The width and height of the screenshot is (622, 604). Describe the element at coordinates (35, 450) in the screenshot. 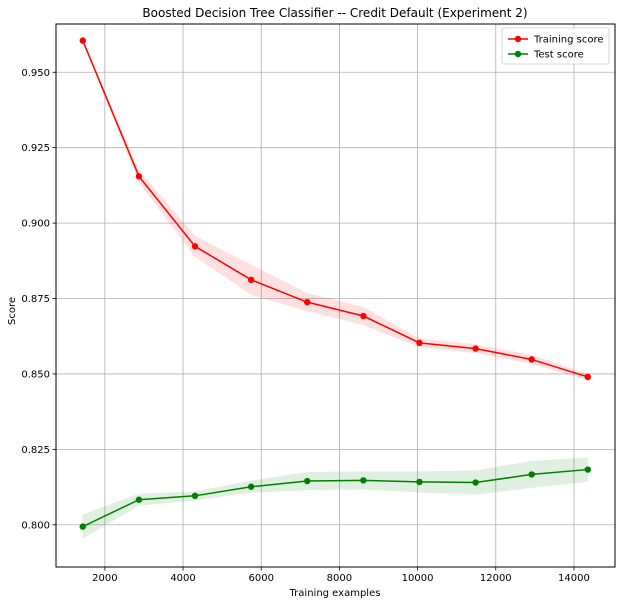

I see `y-tick-label: 0.825` at that location.